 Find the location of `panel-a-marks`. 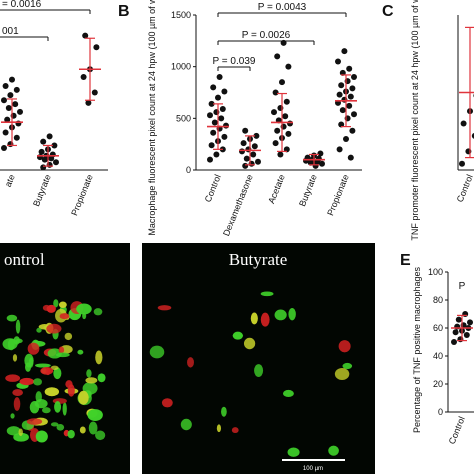

panel-a-marks is located at coordinates (51, 101).